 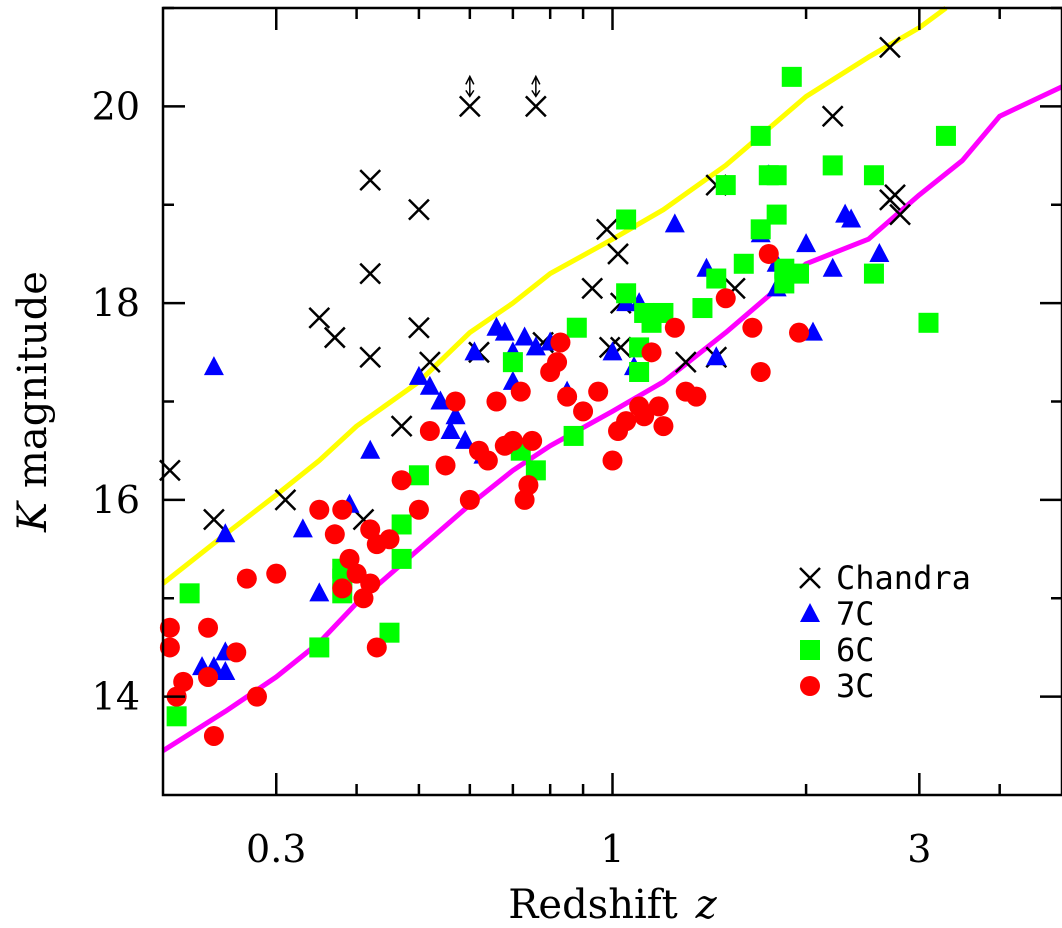 I want to click on legend-marker-chandra, so click(x=810, y=578).